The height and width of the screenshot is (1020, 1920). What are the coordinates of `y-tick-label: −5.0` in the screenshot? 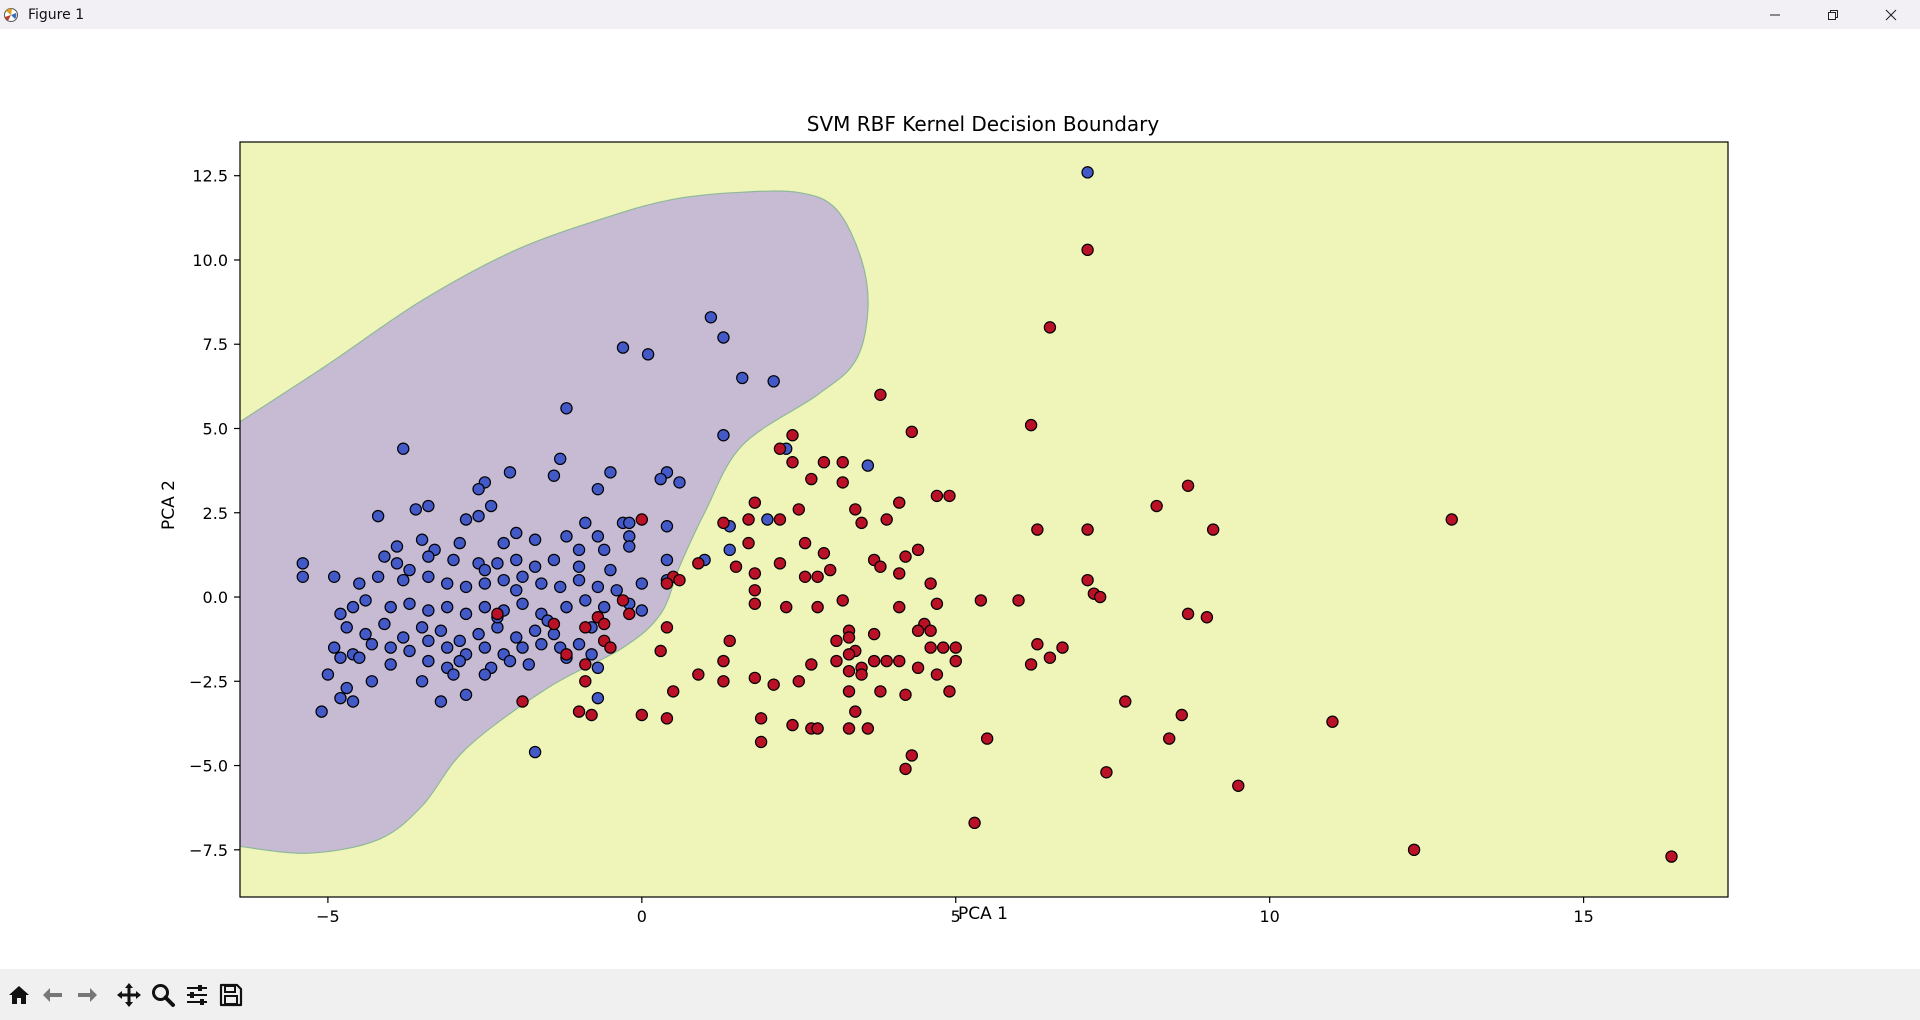 It's located at (208, 766).